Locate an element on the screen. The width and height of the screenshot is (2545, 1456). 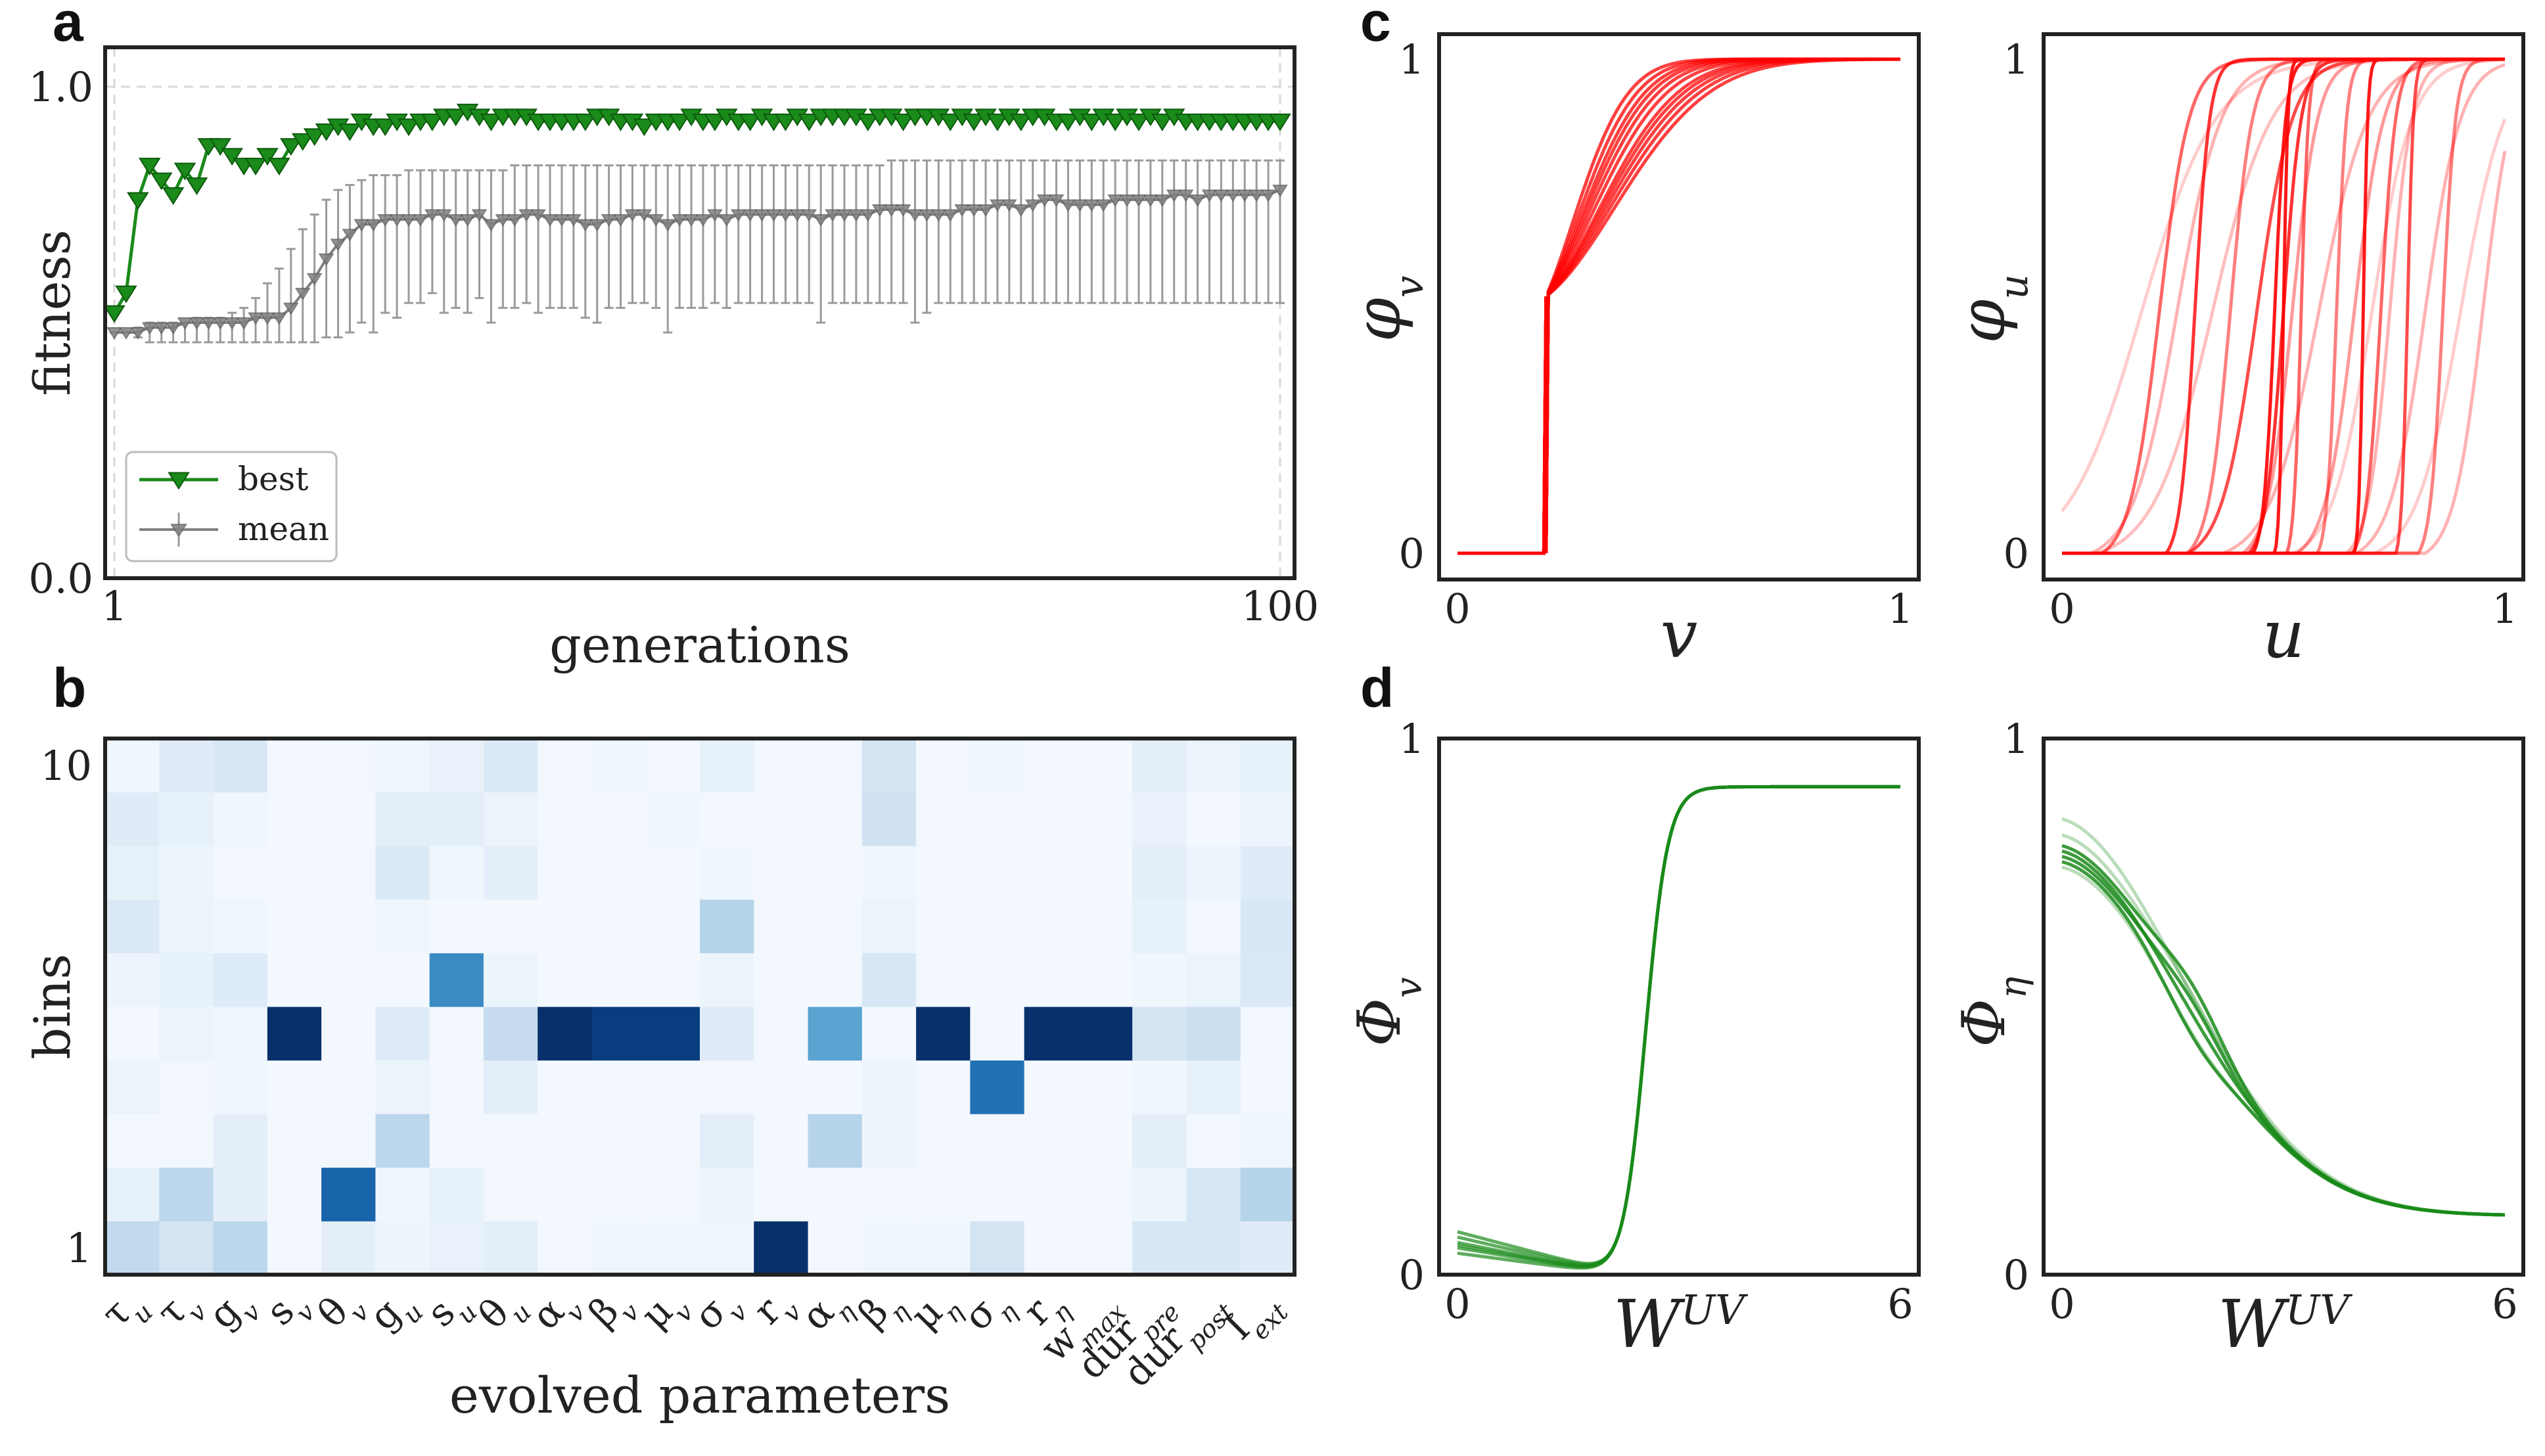
x-tick-label: σv is located at coordinates (719, 1312).